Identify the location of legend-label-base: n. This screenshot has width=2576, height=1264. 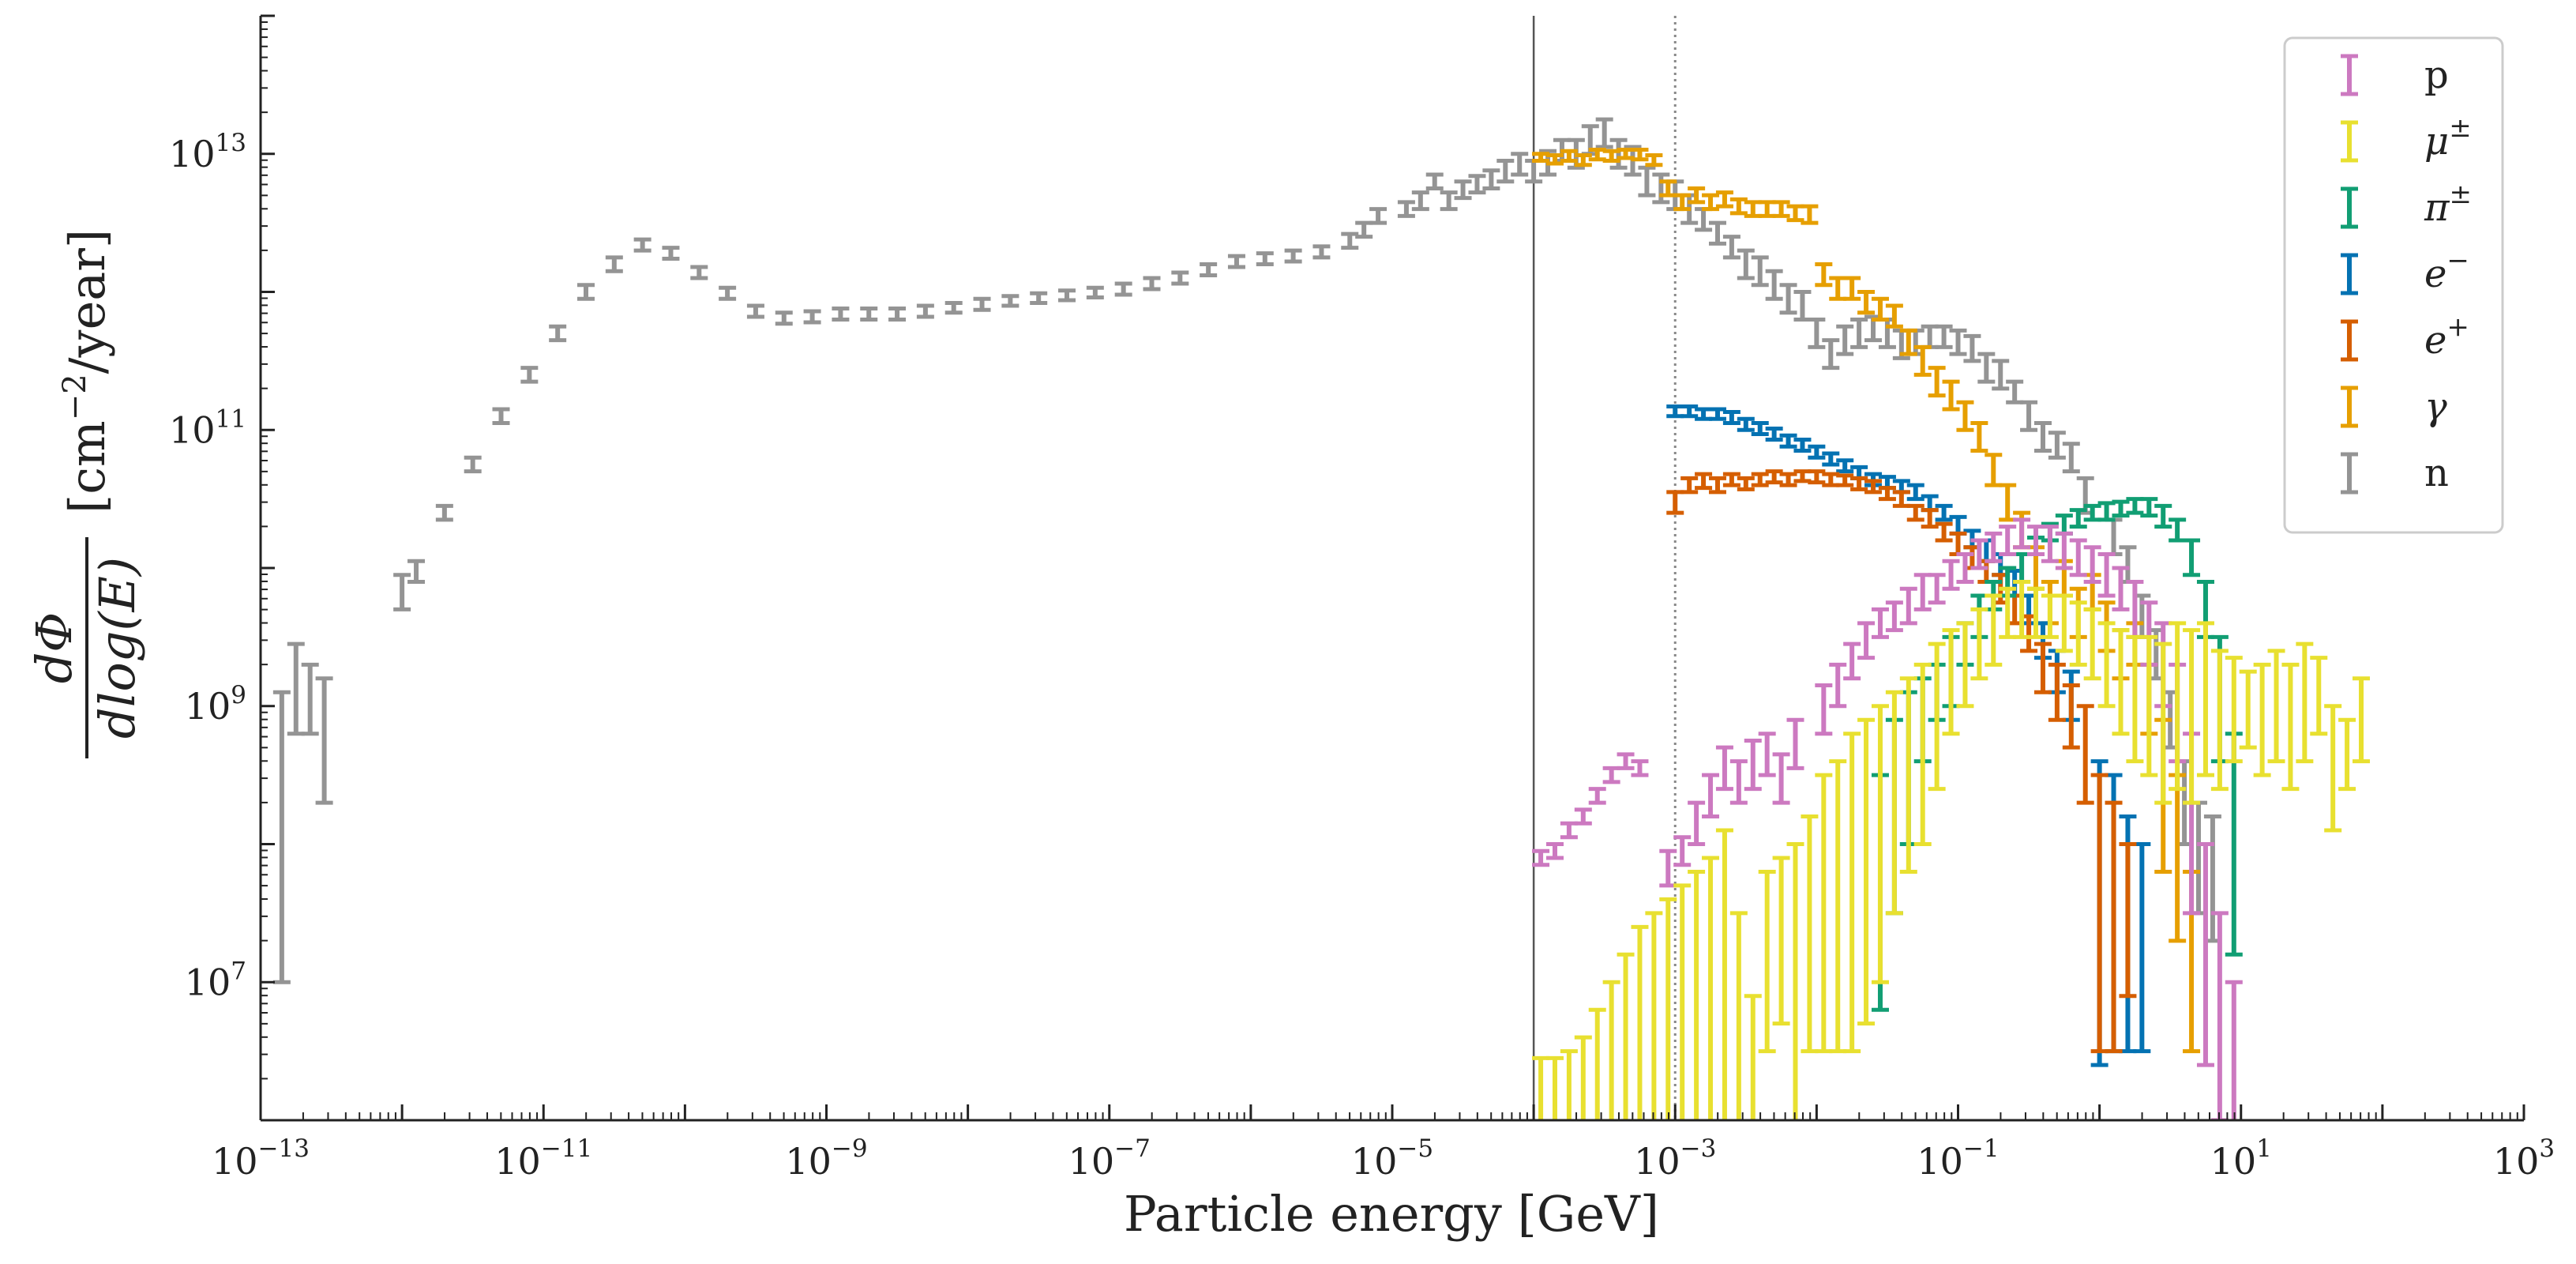
(2436, 473).